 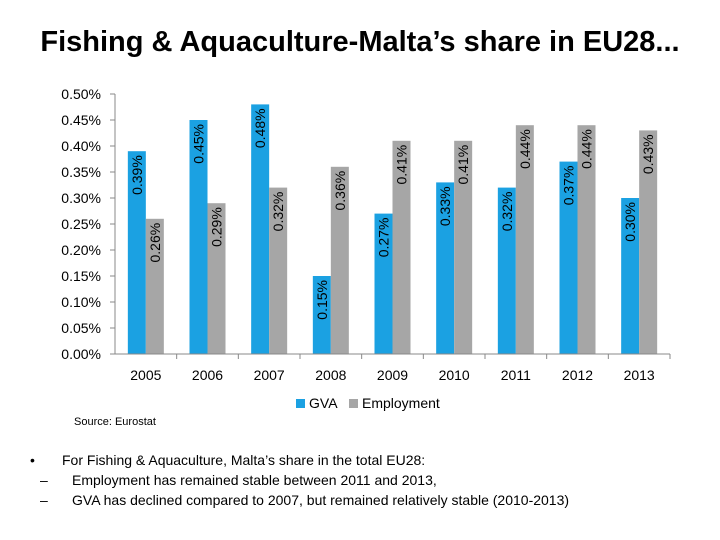 I want to click on legend: GVA Employment, so click(x=368, y=403).